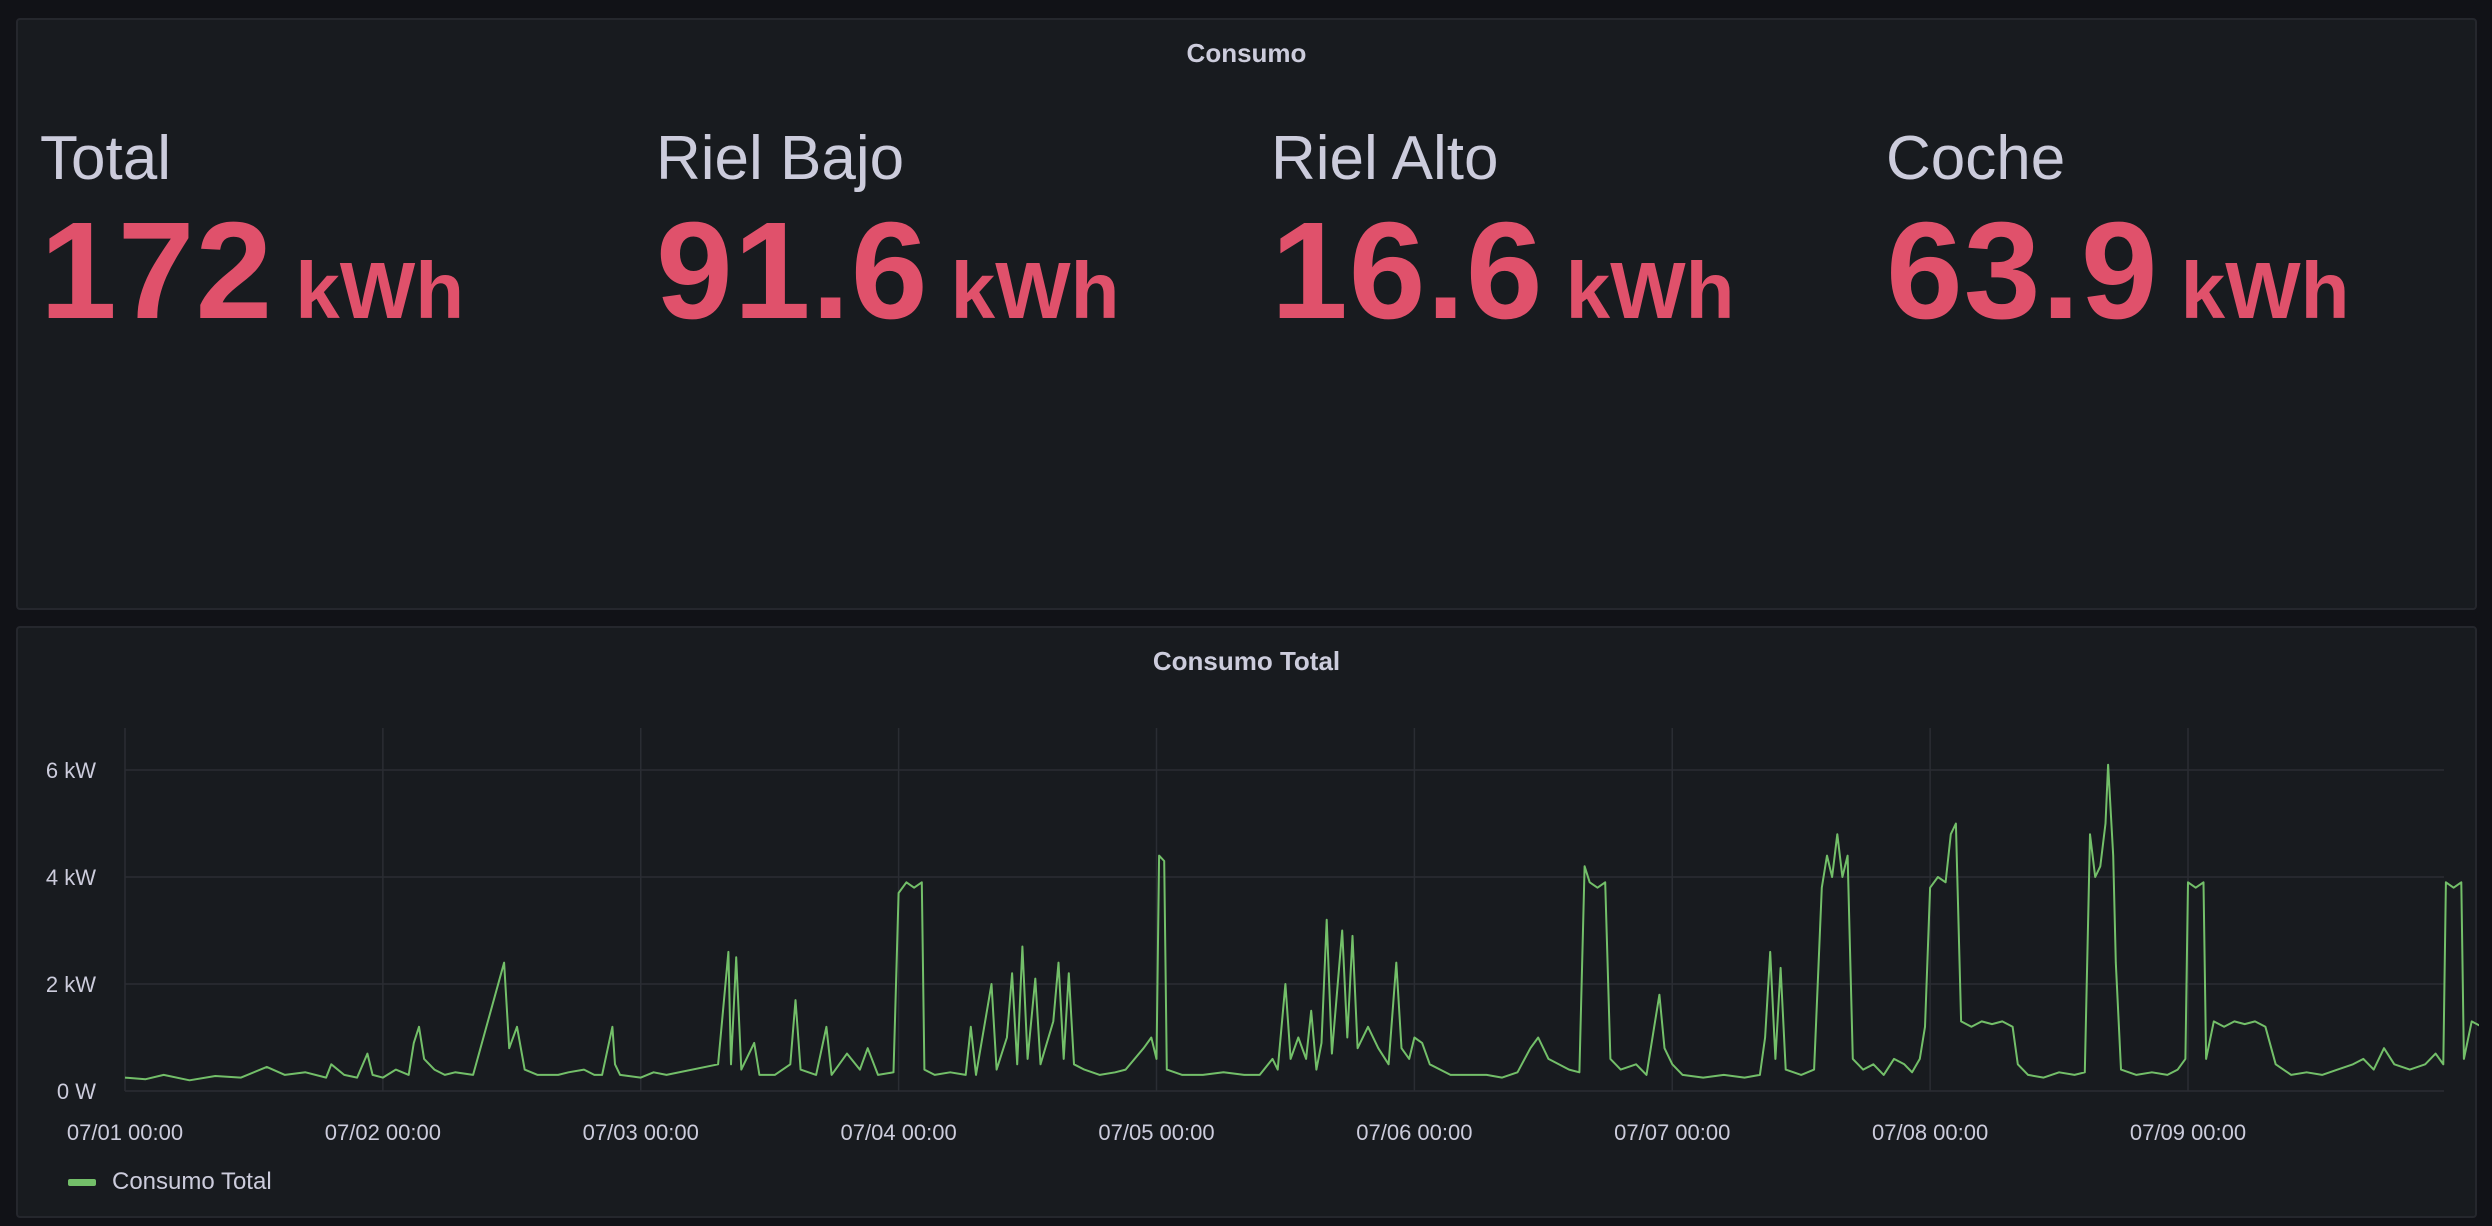  I want to click on x-tick-label: 07/01 00:00, so click(125, 1132).